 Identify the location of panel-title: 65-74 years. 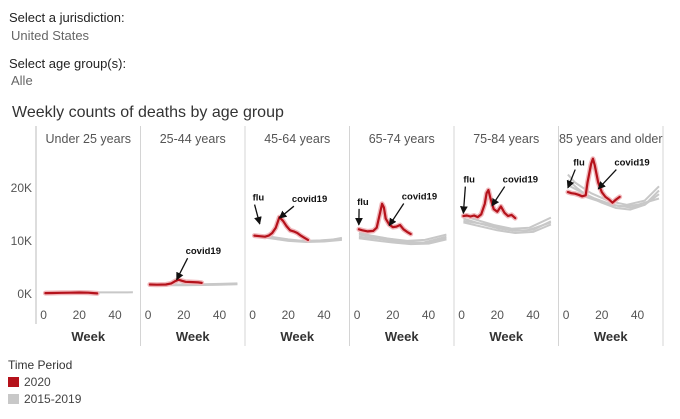
(402, 139).